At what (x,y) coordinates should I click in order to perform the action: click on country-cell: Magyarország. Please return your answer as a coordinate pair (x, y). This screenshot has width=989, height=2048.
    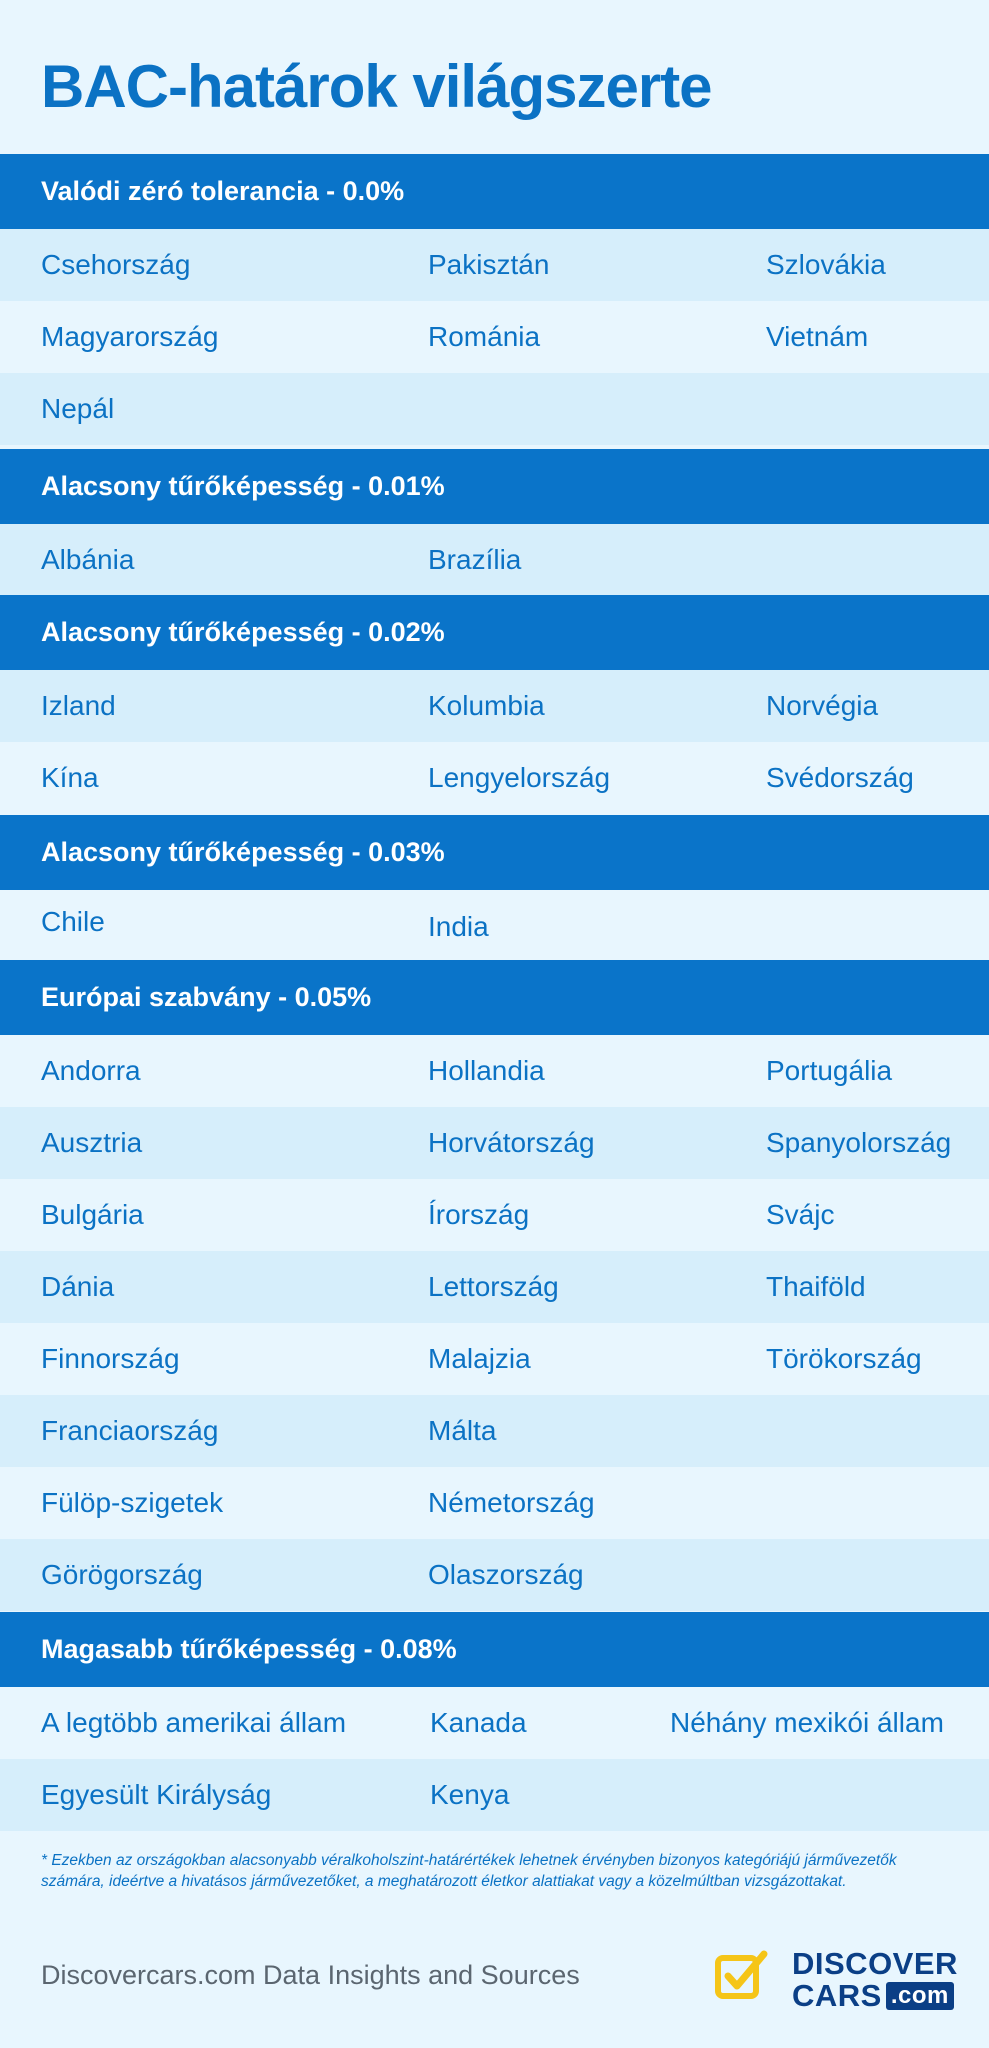
    Looking at the image, I should click on (130, 336).